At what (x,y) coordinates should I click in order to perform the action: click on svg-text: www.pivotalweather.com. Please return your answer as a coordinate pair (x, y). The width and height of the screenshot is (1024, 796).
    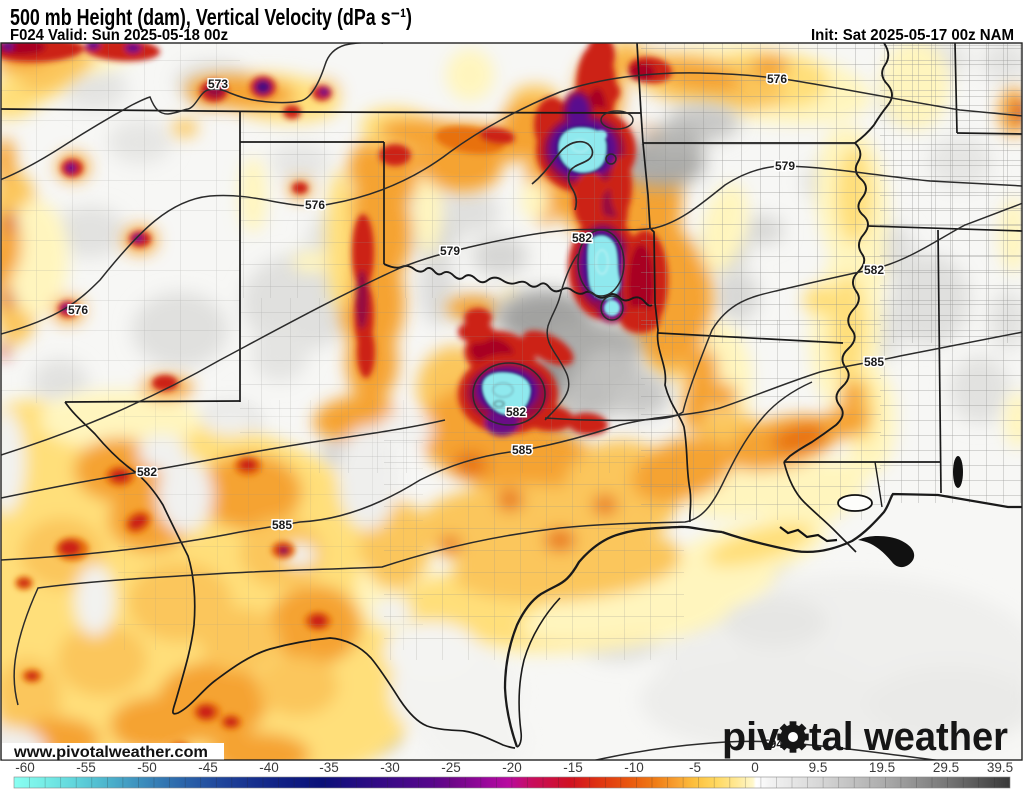
    Looking at the image, I should click on (110, 752).